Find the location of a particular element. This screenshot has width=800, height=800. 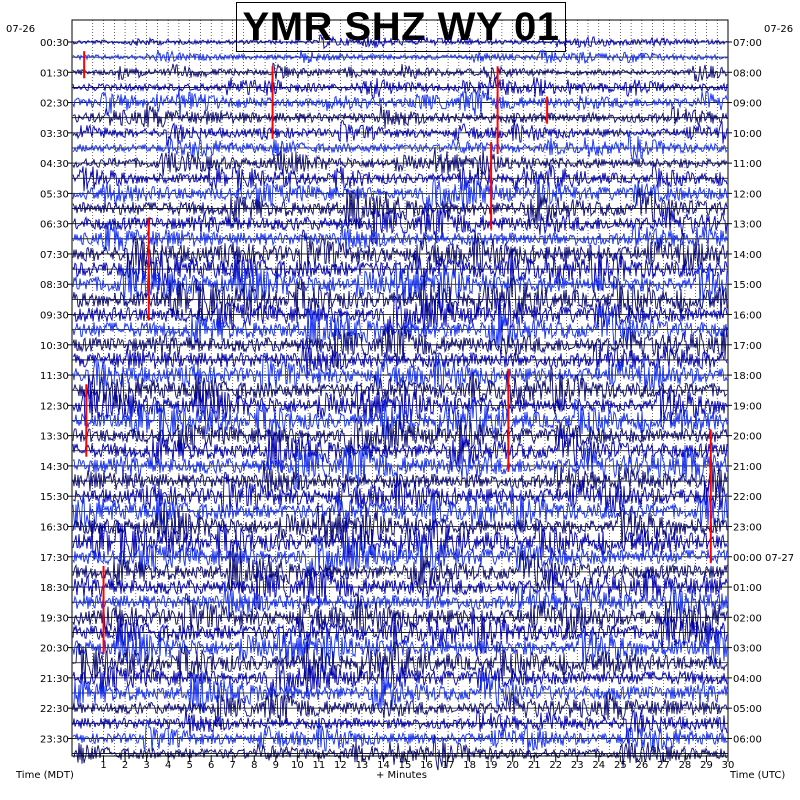

left-hour-label: 11:30 is located at coordinates (54, 376).